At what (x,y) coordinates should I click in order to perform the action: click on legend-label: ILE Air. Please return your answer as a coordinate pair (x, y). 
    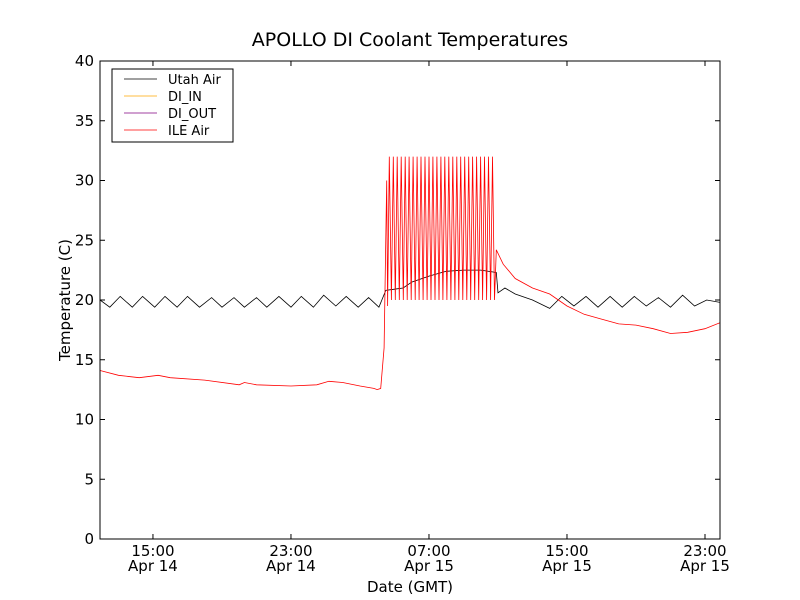
    Looking at the image, I should click on (189, 131).